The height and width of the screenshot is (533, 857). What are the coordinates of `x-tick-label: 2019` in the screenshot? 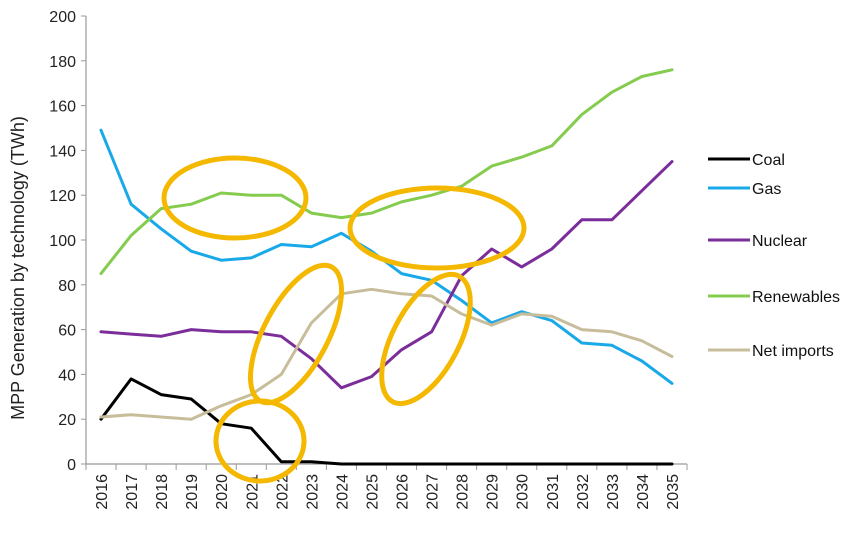 It's located at (192, 492).